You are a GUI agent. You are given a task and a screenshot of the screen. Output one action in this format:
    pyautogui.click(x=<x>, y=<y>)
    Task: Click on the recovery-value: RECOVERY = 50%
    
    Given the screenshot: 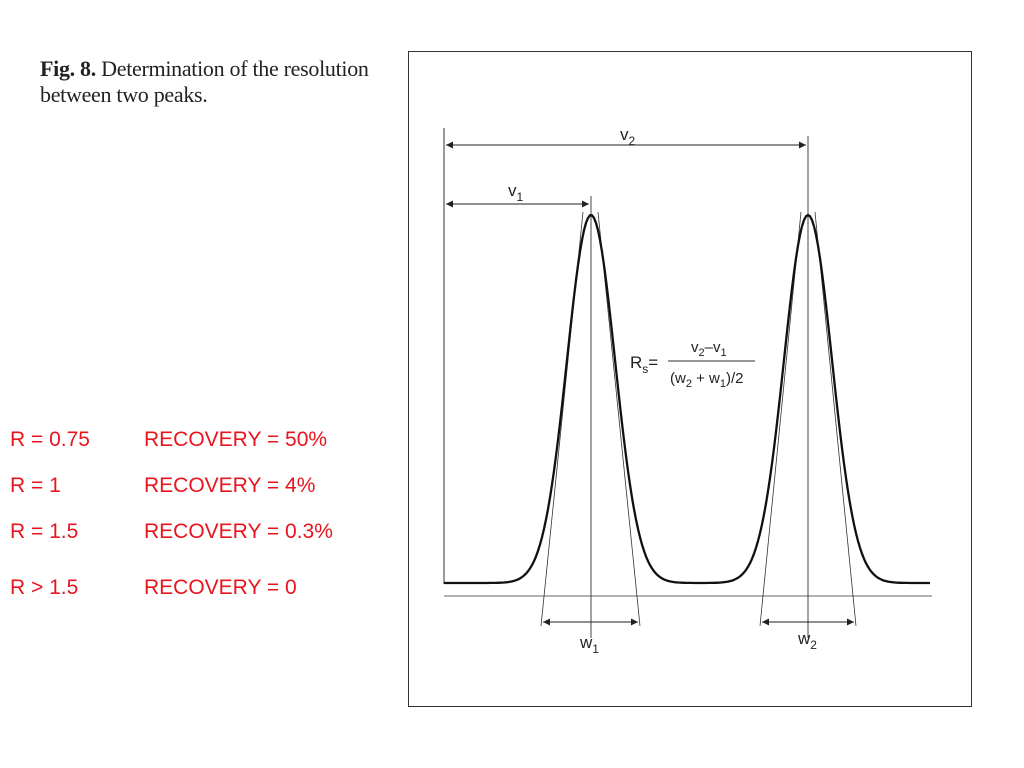 What is the action you would take?
    pyautogui.click(x=236, y=439)
    